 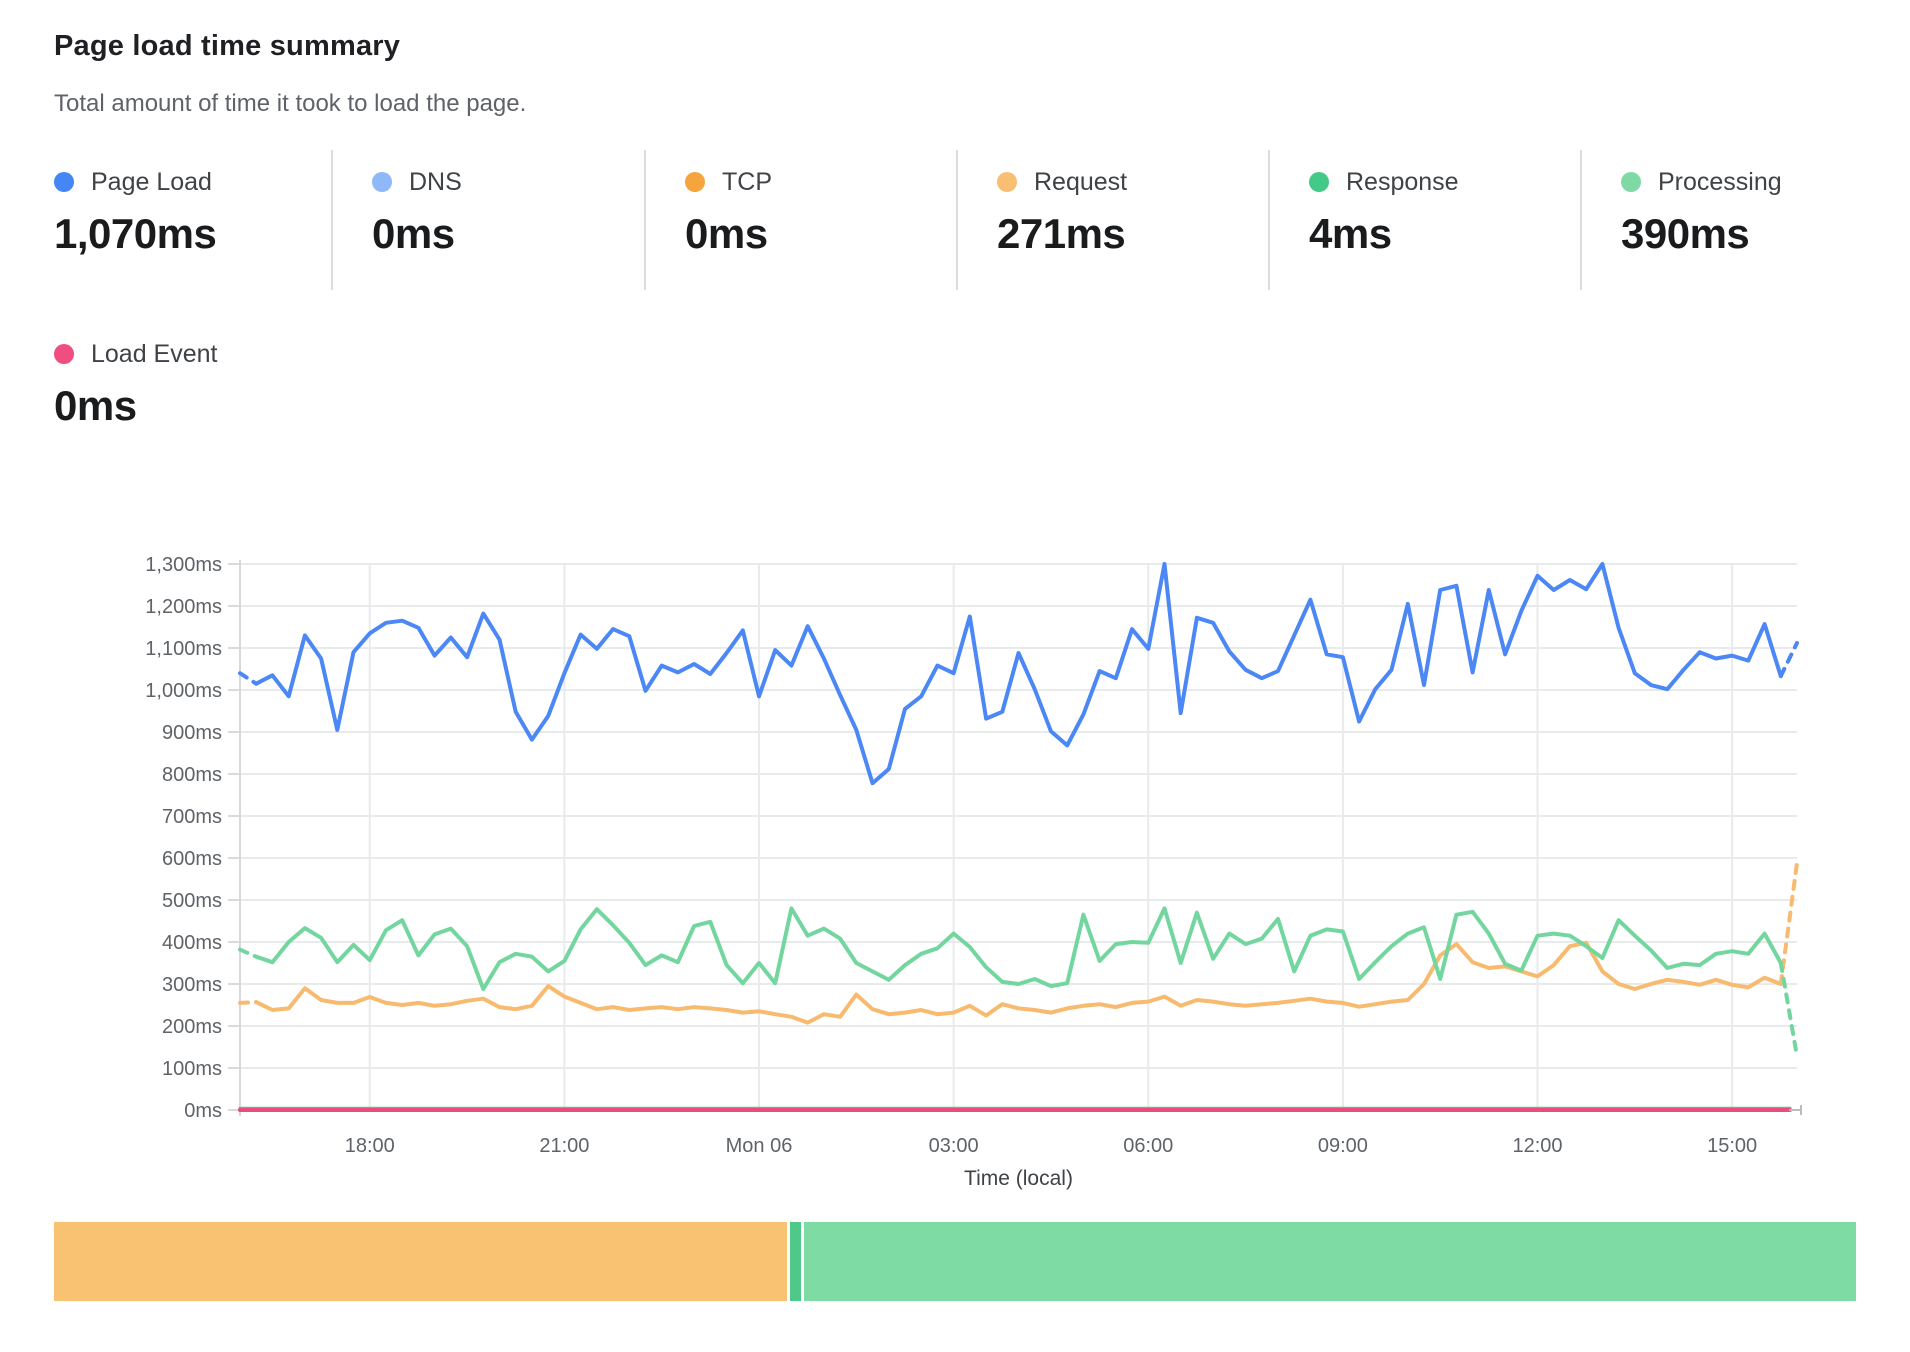 What do you see at coordinates (1732, 1146) in the screenshot?
I see `x-axis-label: 15:00` at bounding box center [1732, 1146].